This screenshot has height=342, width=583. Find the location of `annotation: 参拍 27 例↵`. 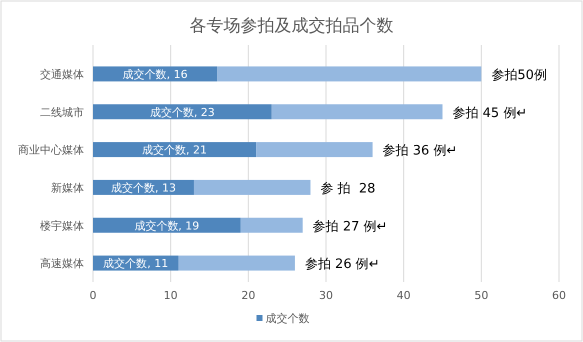

annotation: 参拍 27 例↵ is located at coordinates (350, 226).